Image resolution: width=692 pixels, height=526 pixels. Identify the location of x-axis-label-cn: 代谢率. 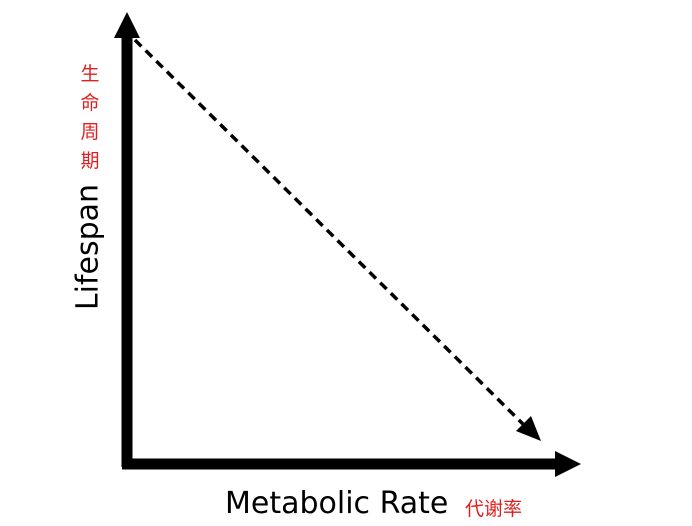
(494, 509).